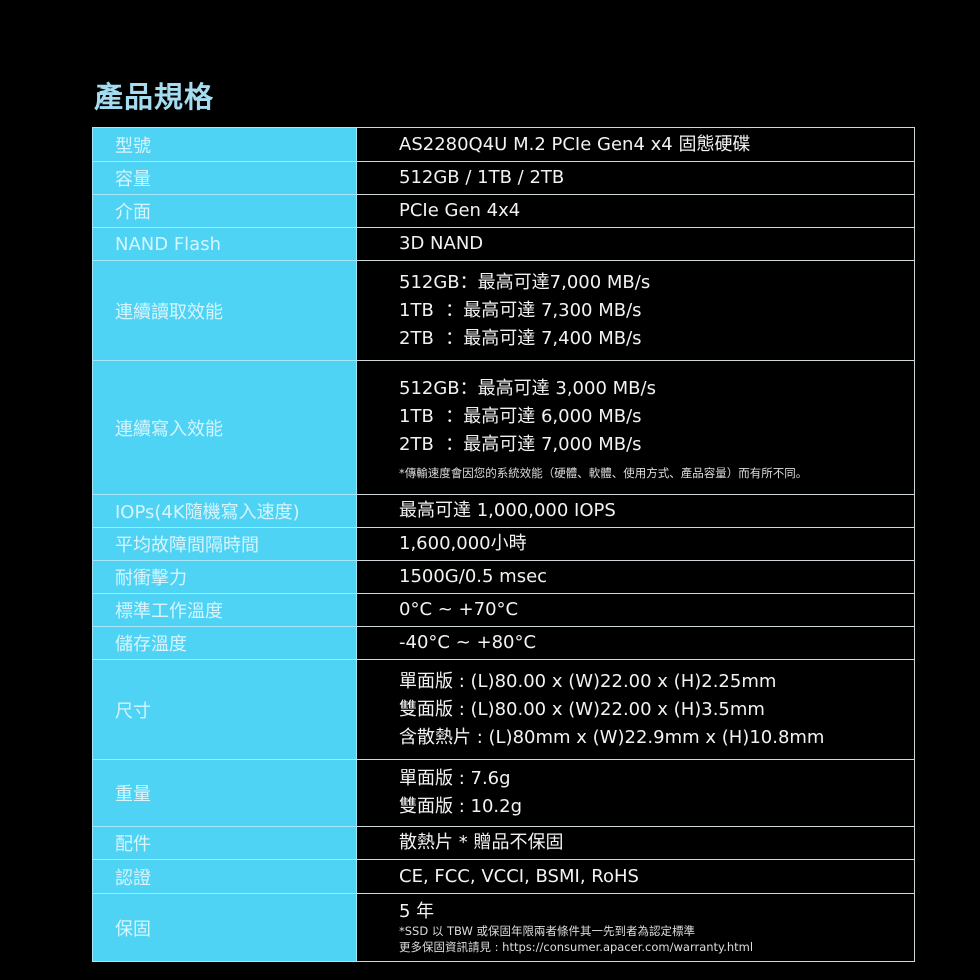 The height and width of the screenshot is (980, 980). I want to click on spec-value-line: 雙面版 : 10.2g, so click(461, 806).